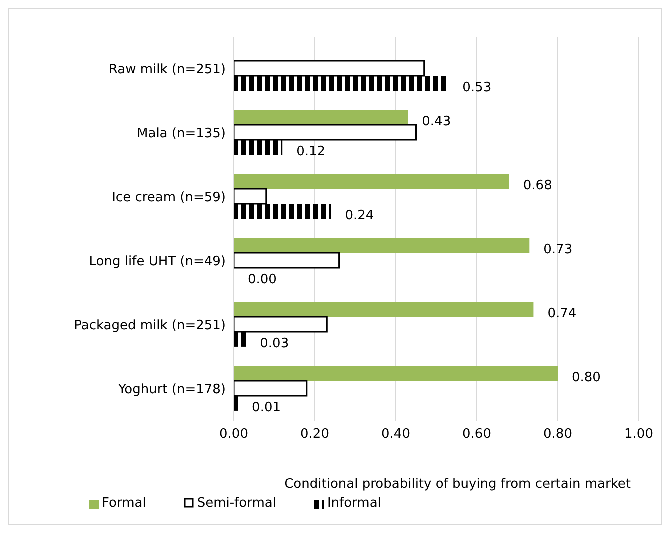 This screenshot has height=533, width=670. I want to click on y-tick-label: Long life UHT (n=49), so click(157, 262).